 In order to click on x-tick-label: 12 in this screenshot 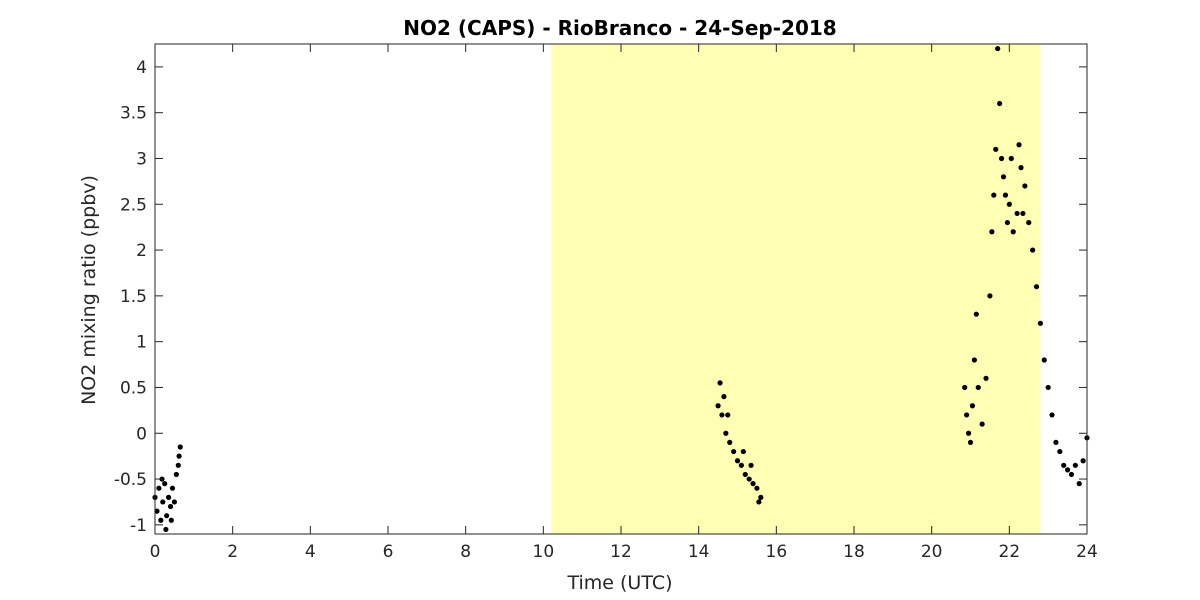, I will do `click(621, 552)`.